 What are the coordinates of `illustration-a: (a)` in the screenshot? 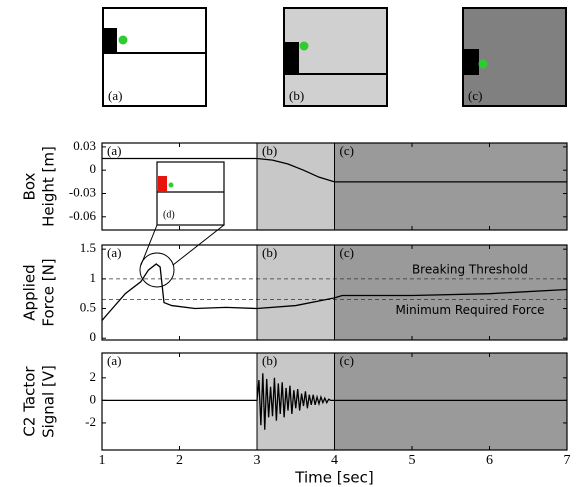 It's located at (154, 57).